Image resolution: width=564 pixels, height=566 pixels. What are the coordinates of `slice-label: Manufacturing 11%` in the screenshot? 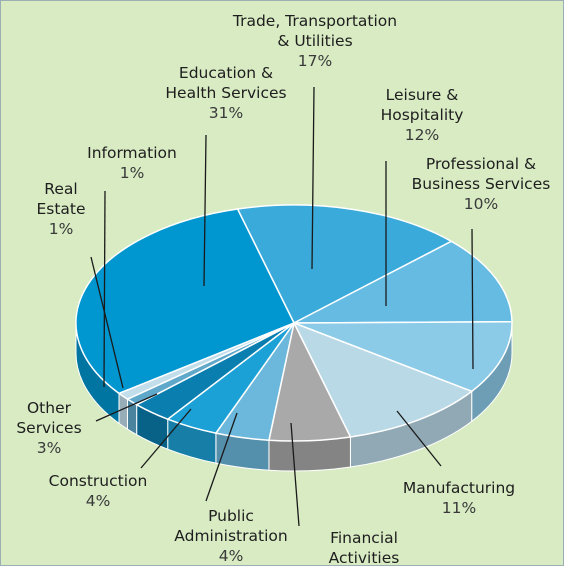 It's located at (459, 498).